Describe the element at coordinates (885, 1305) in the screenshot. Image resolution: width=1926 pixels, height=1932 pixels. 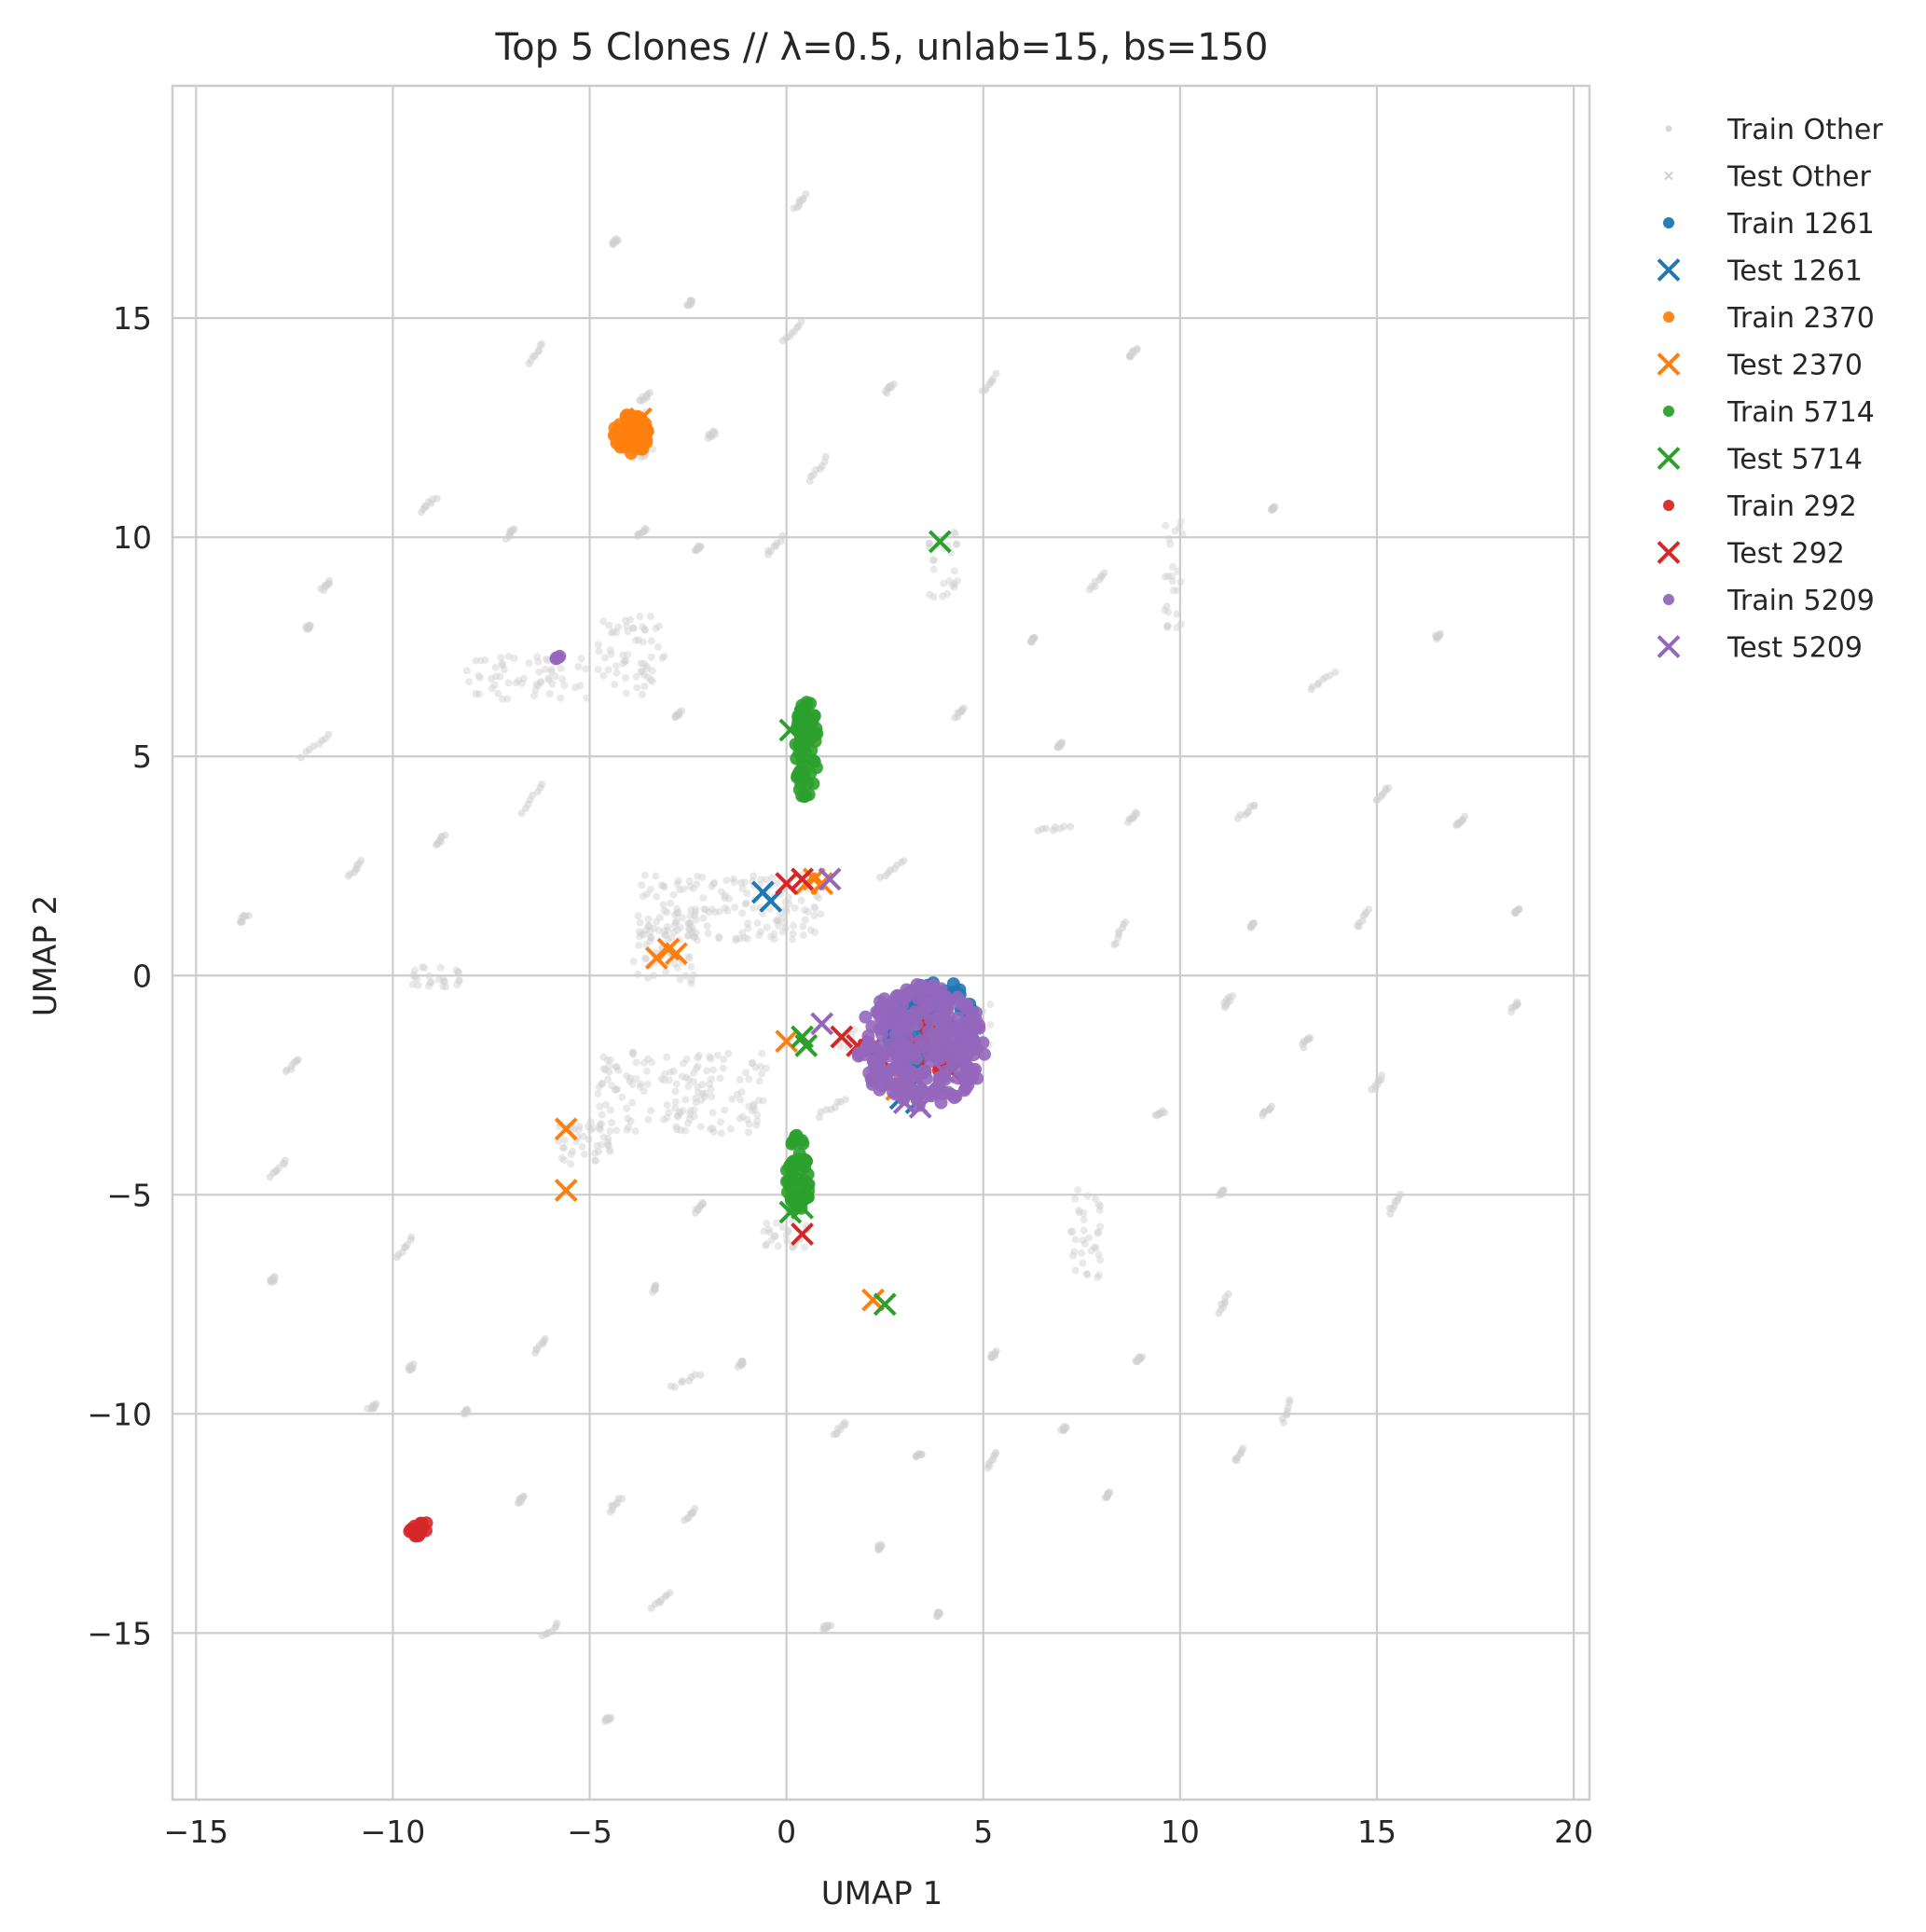
I see `test-5714-marker` at that location.